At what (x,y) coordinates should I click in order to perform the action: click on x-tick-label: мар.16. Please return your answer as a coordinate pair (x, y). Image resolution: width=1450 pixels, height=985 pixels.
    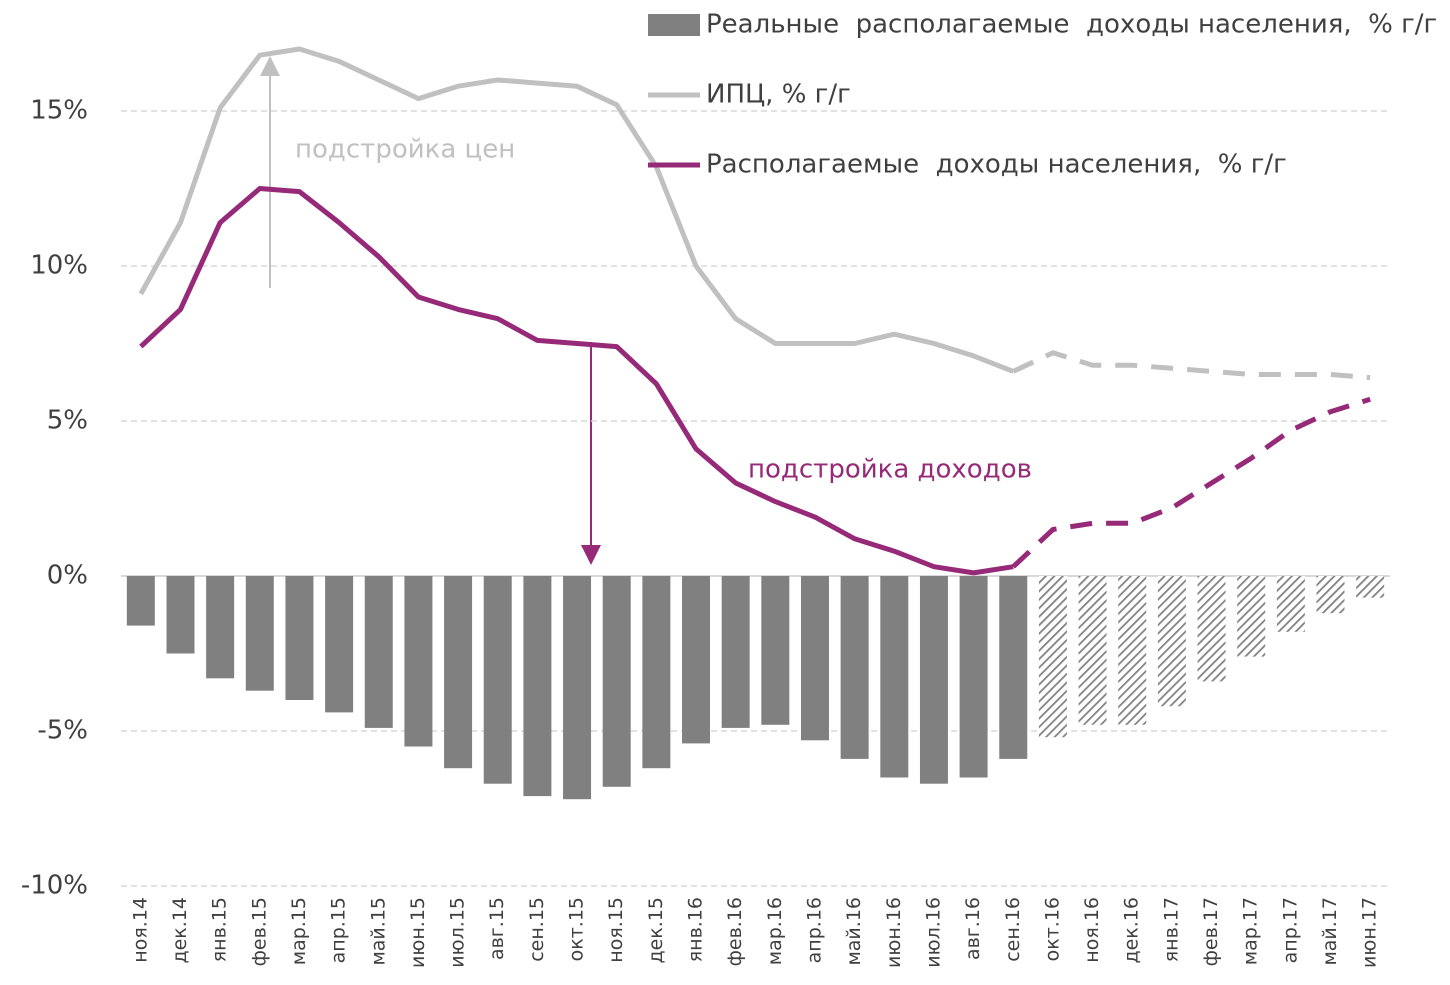
    Looking at the image, I should click on (775, 931).